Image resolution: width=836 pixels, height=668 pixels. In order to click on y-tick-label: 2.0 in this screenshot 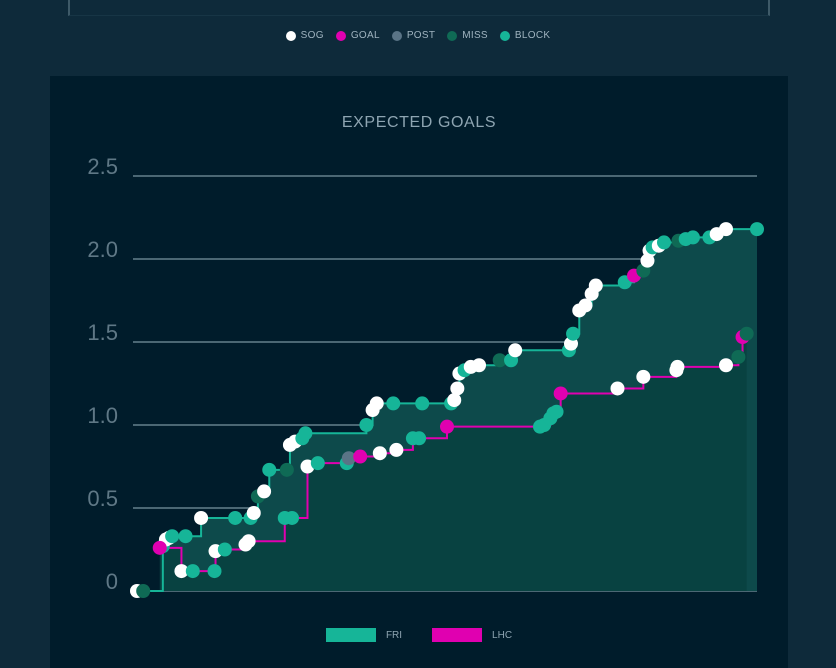, I will do `click(102, 249)`.